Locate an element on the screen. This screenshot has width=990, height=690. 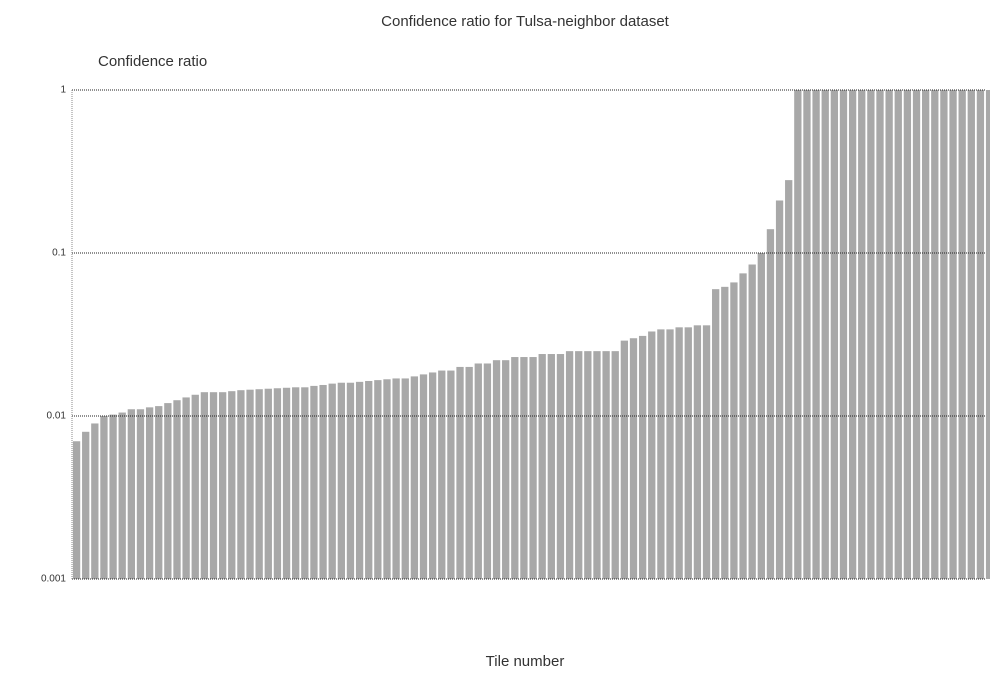
y-tick-label: 0.01 is located at coordinates (57, 416).